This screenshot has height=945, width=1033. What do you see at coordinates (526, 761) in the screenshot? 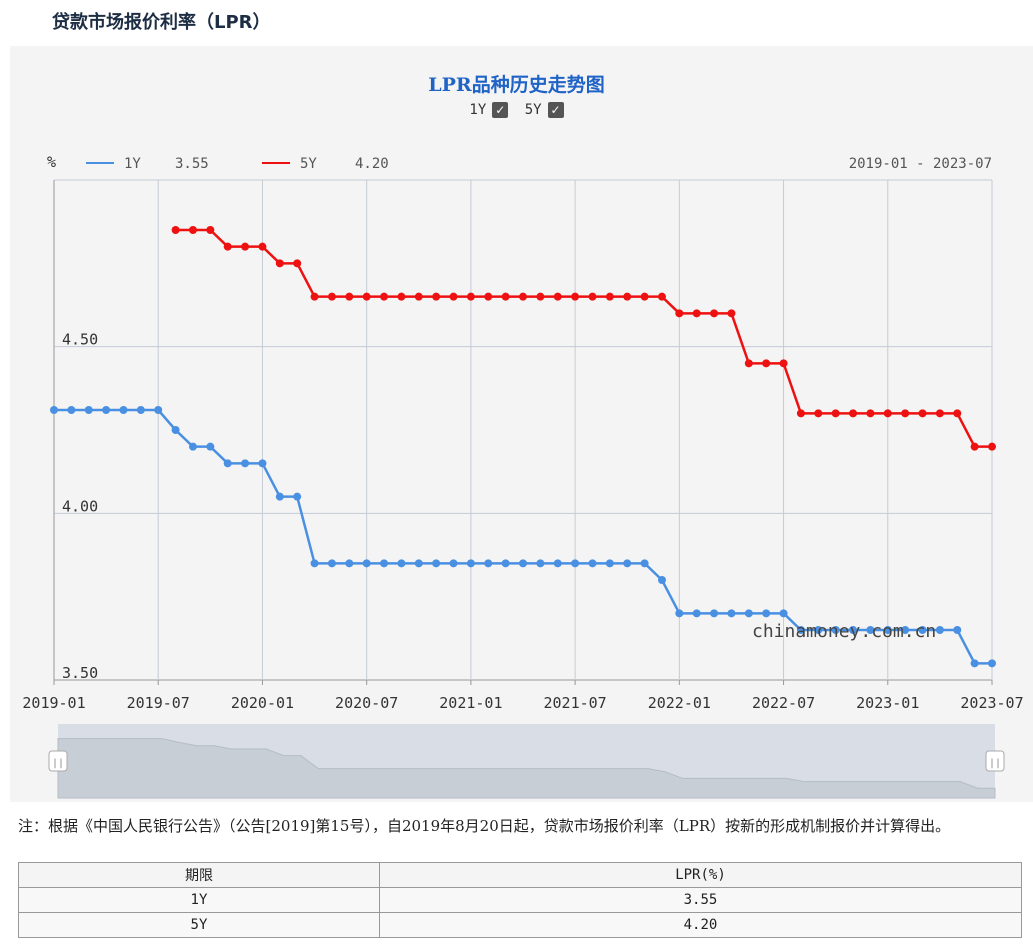
I see `range-slider: || ||` at bounding box center [526, 761].